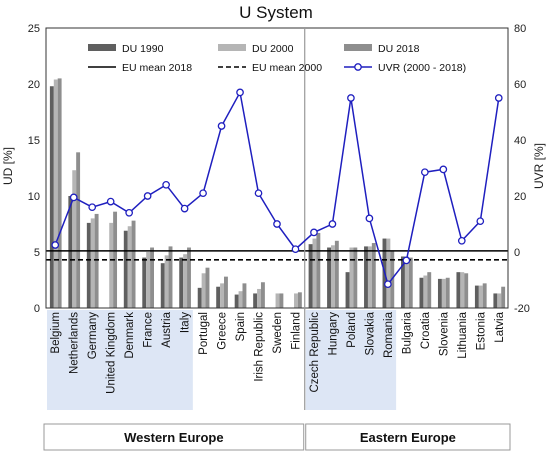 The width and height of the screenshot is (552, 452). Describe the element at coordinates (426, 330) in the screenshot. I see `category-label-20: Croatia` at that location.